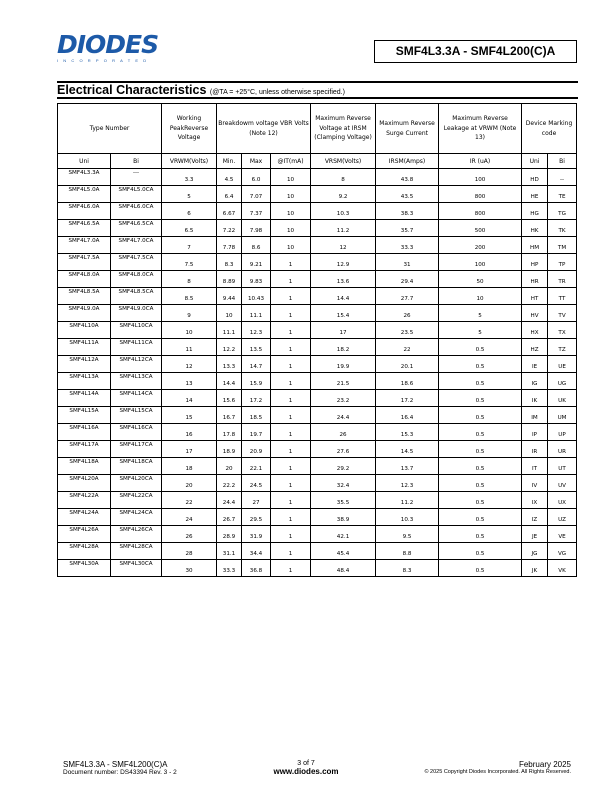 Image resolution: width=612 pixels, height=792 pixels. Describe the element at coordinates (136, 313) in the screenshot. I see `part-number-cell: SMF4L9.0CA` at that location.